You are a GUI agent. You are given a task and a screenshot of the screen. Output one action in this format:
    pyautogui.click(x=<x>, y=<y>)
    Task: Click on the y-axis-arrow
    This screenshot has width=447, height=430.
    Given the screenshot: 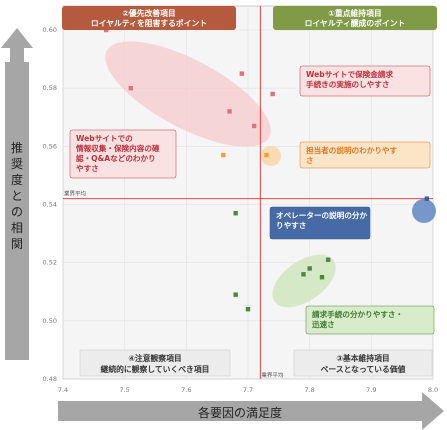 What is the action you would take?
    pyautogui.click(x=17, y=194)
    